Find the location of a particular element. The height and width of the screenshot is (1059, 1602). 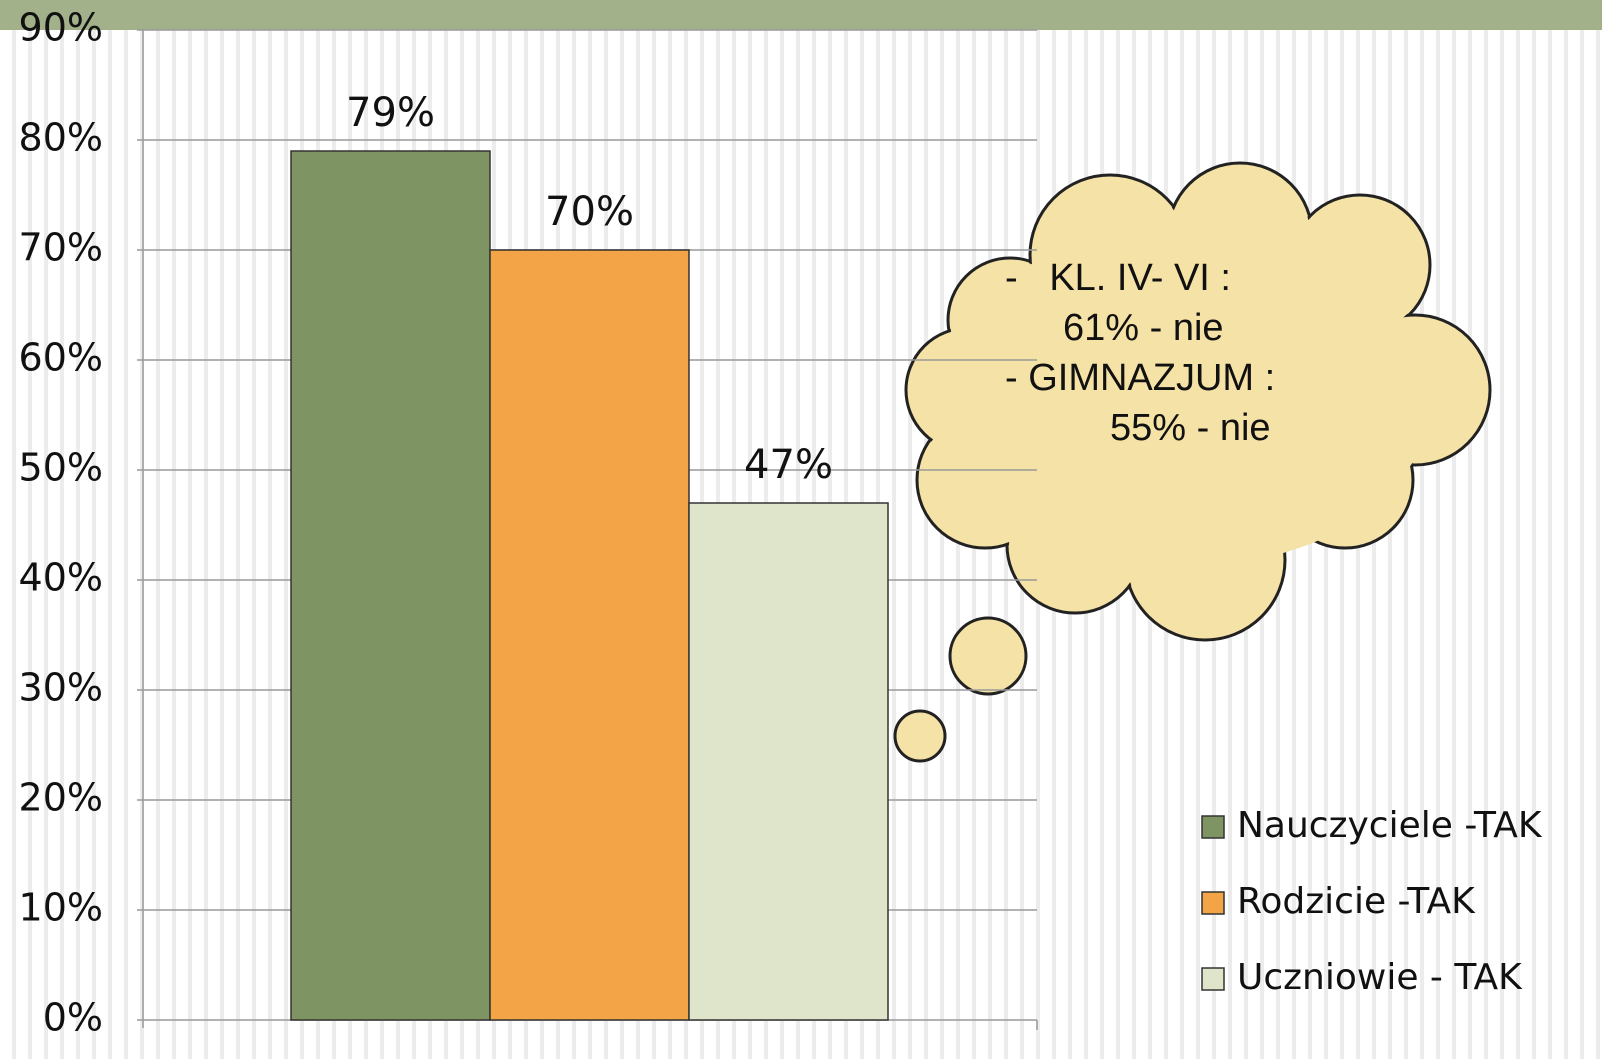

cloud-core is located at coordinates (1195, 400).